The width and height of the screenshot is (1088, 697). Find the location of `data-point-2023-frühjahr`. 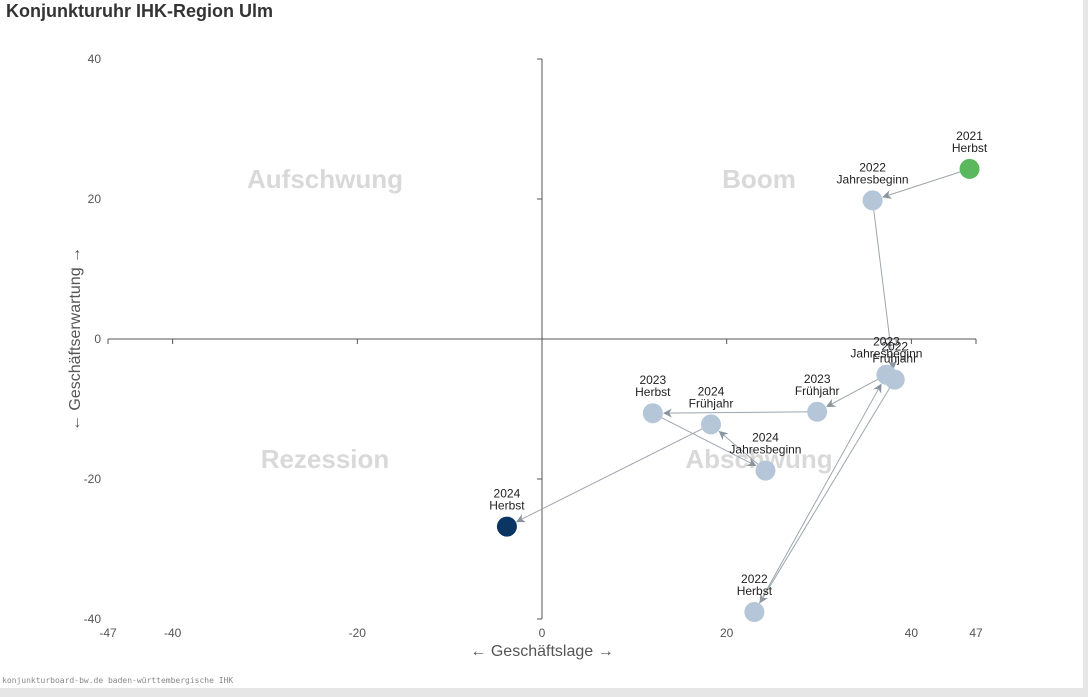

data-point-2023-frühjahr is located at coordinates (817, 411).